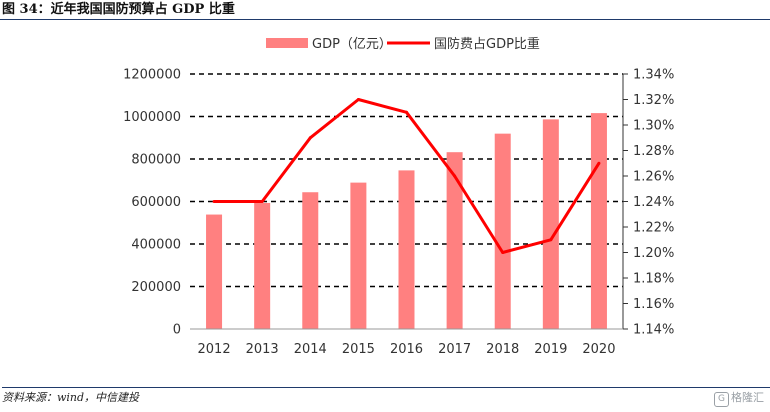  Describe the element at coordinates (352, 44) in the screenshot. I see `legend-bar-label: GDP（亿元）` at that location.